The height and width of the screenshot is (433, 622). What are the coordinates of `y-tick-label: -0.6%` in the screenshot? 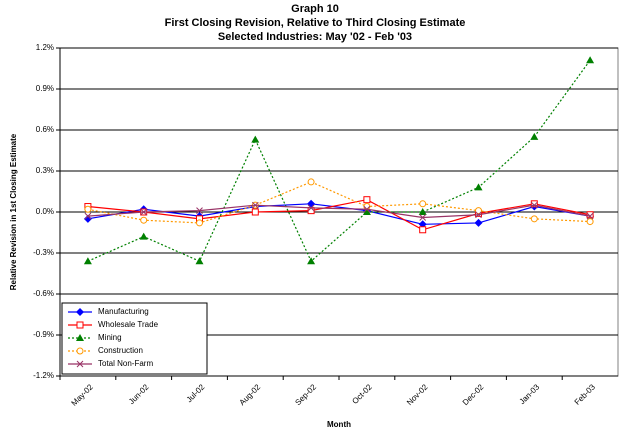 It's located at (43, 293).